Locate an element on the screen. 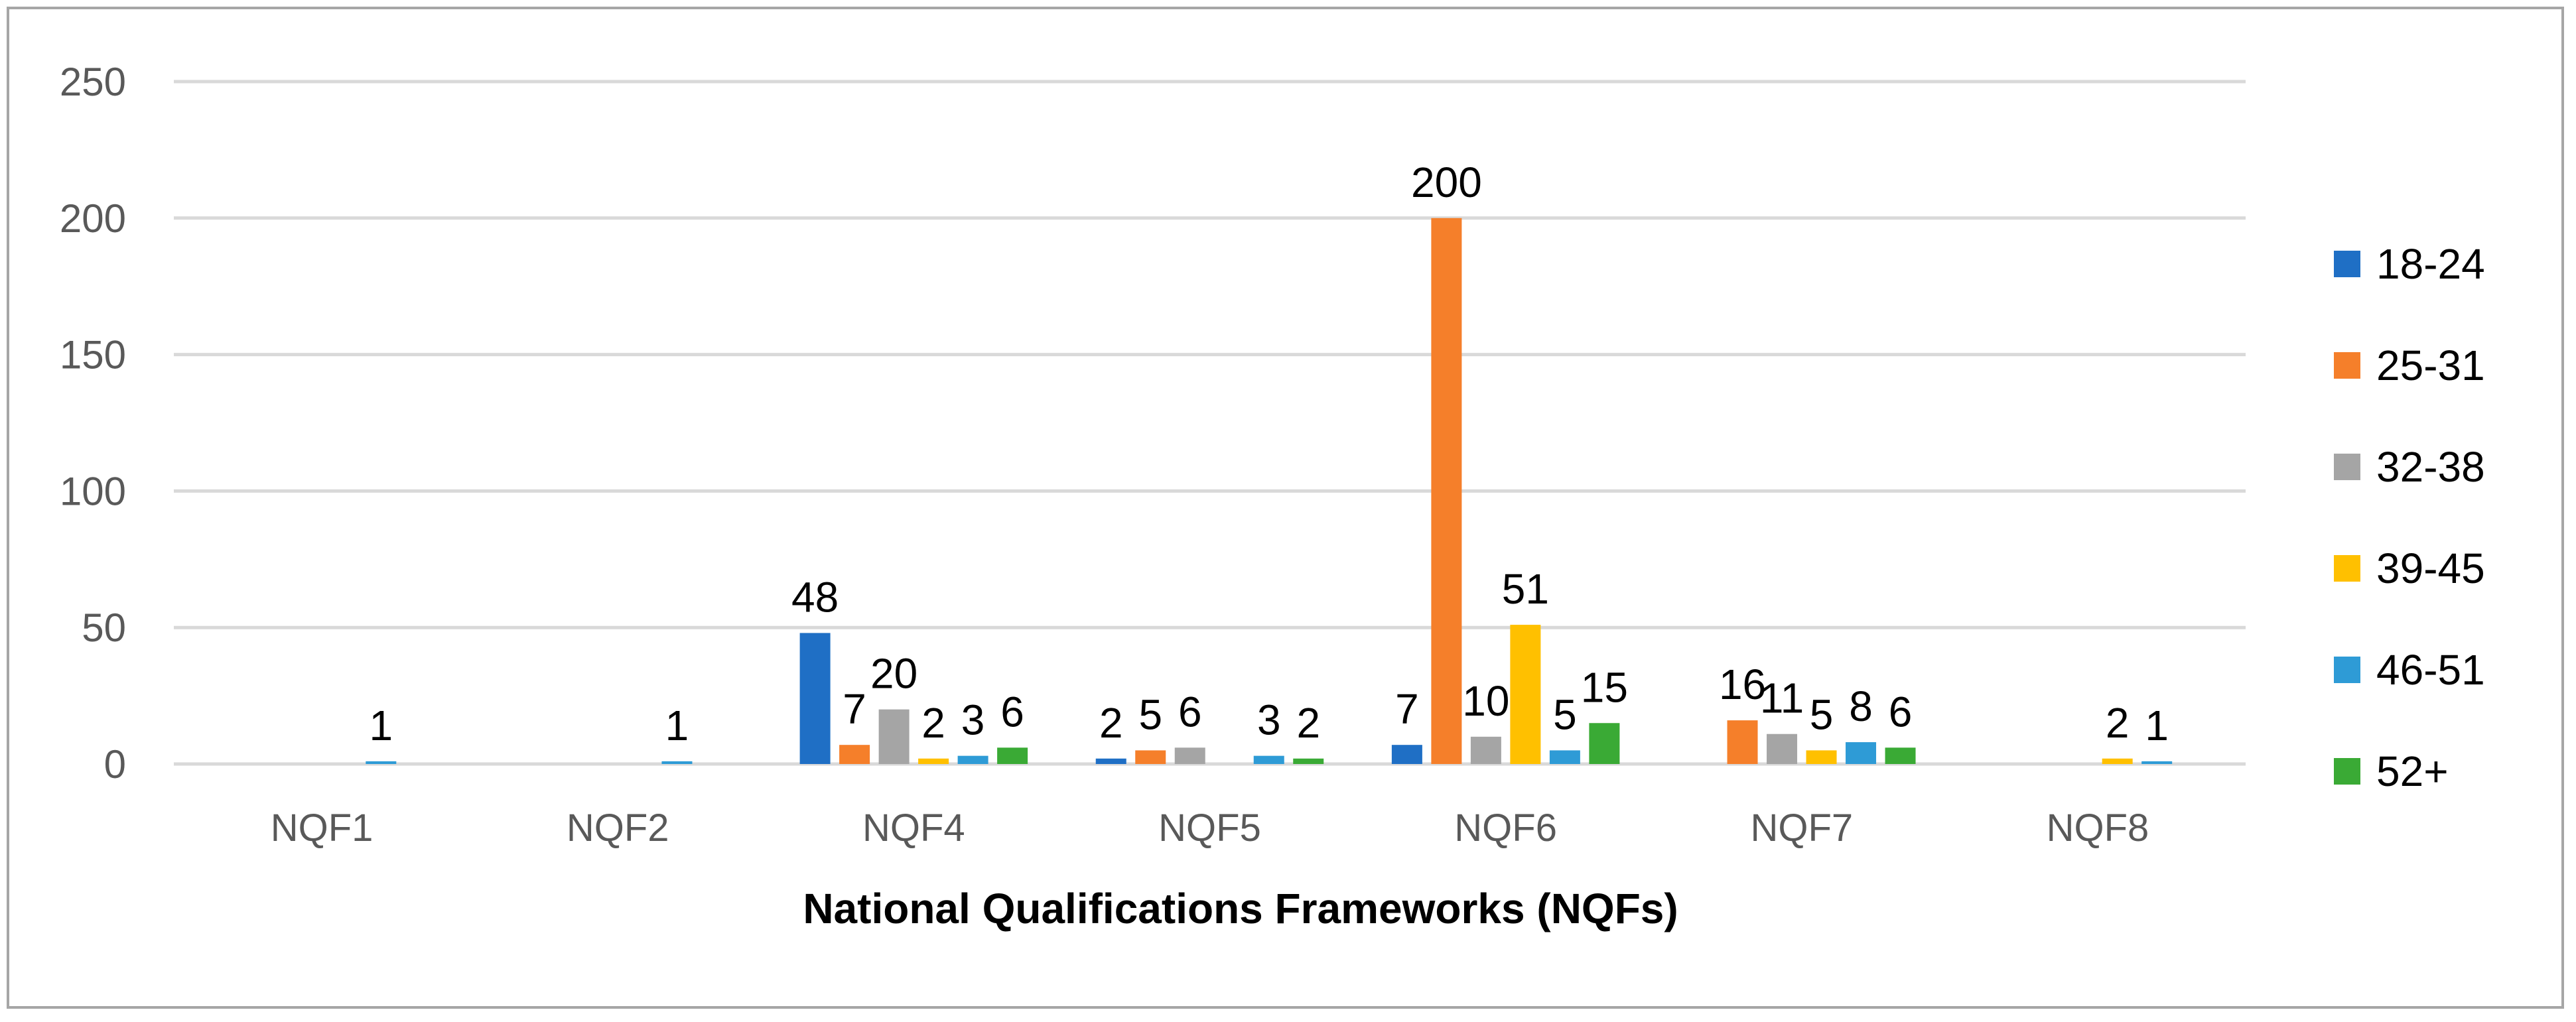 This screenshot has width=2576, height=1022. bar-46-51-NQF4 is located at coordinates (973, 759).